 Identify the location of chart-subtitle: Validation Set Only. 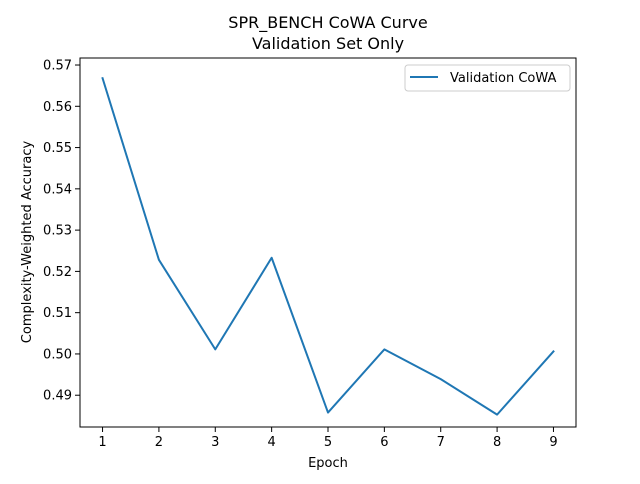
(328, 43).